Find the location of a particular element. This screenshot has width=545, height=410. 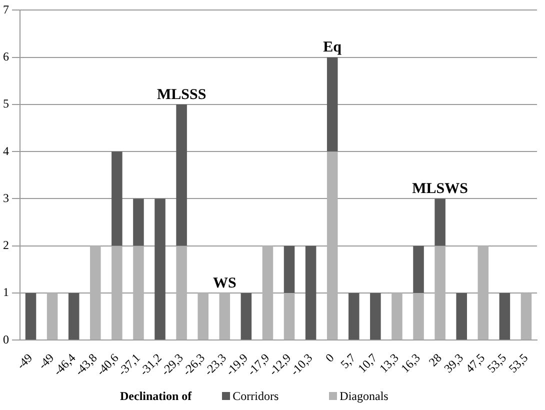

y-tick-label: 2 is located at coordinates (6, 245).